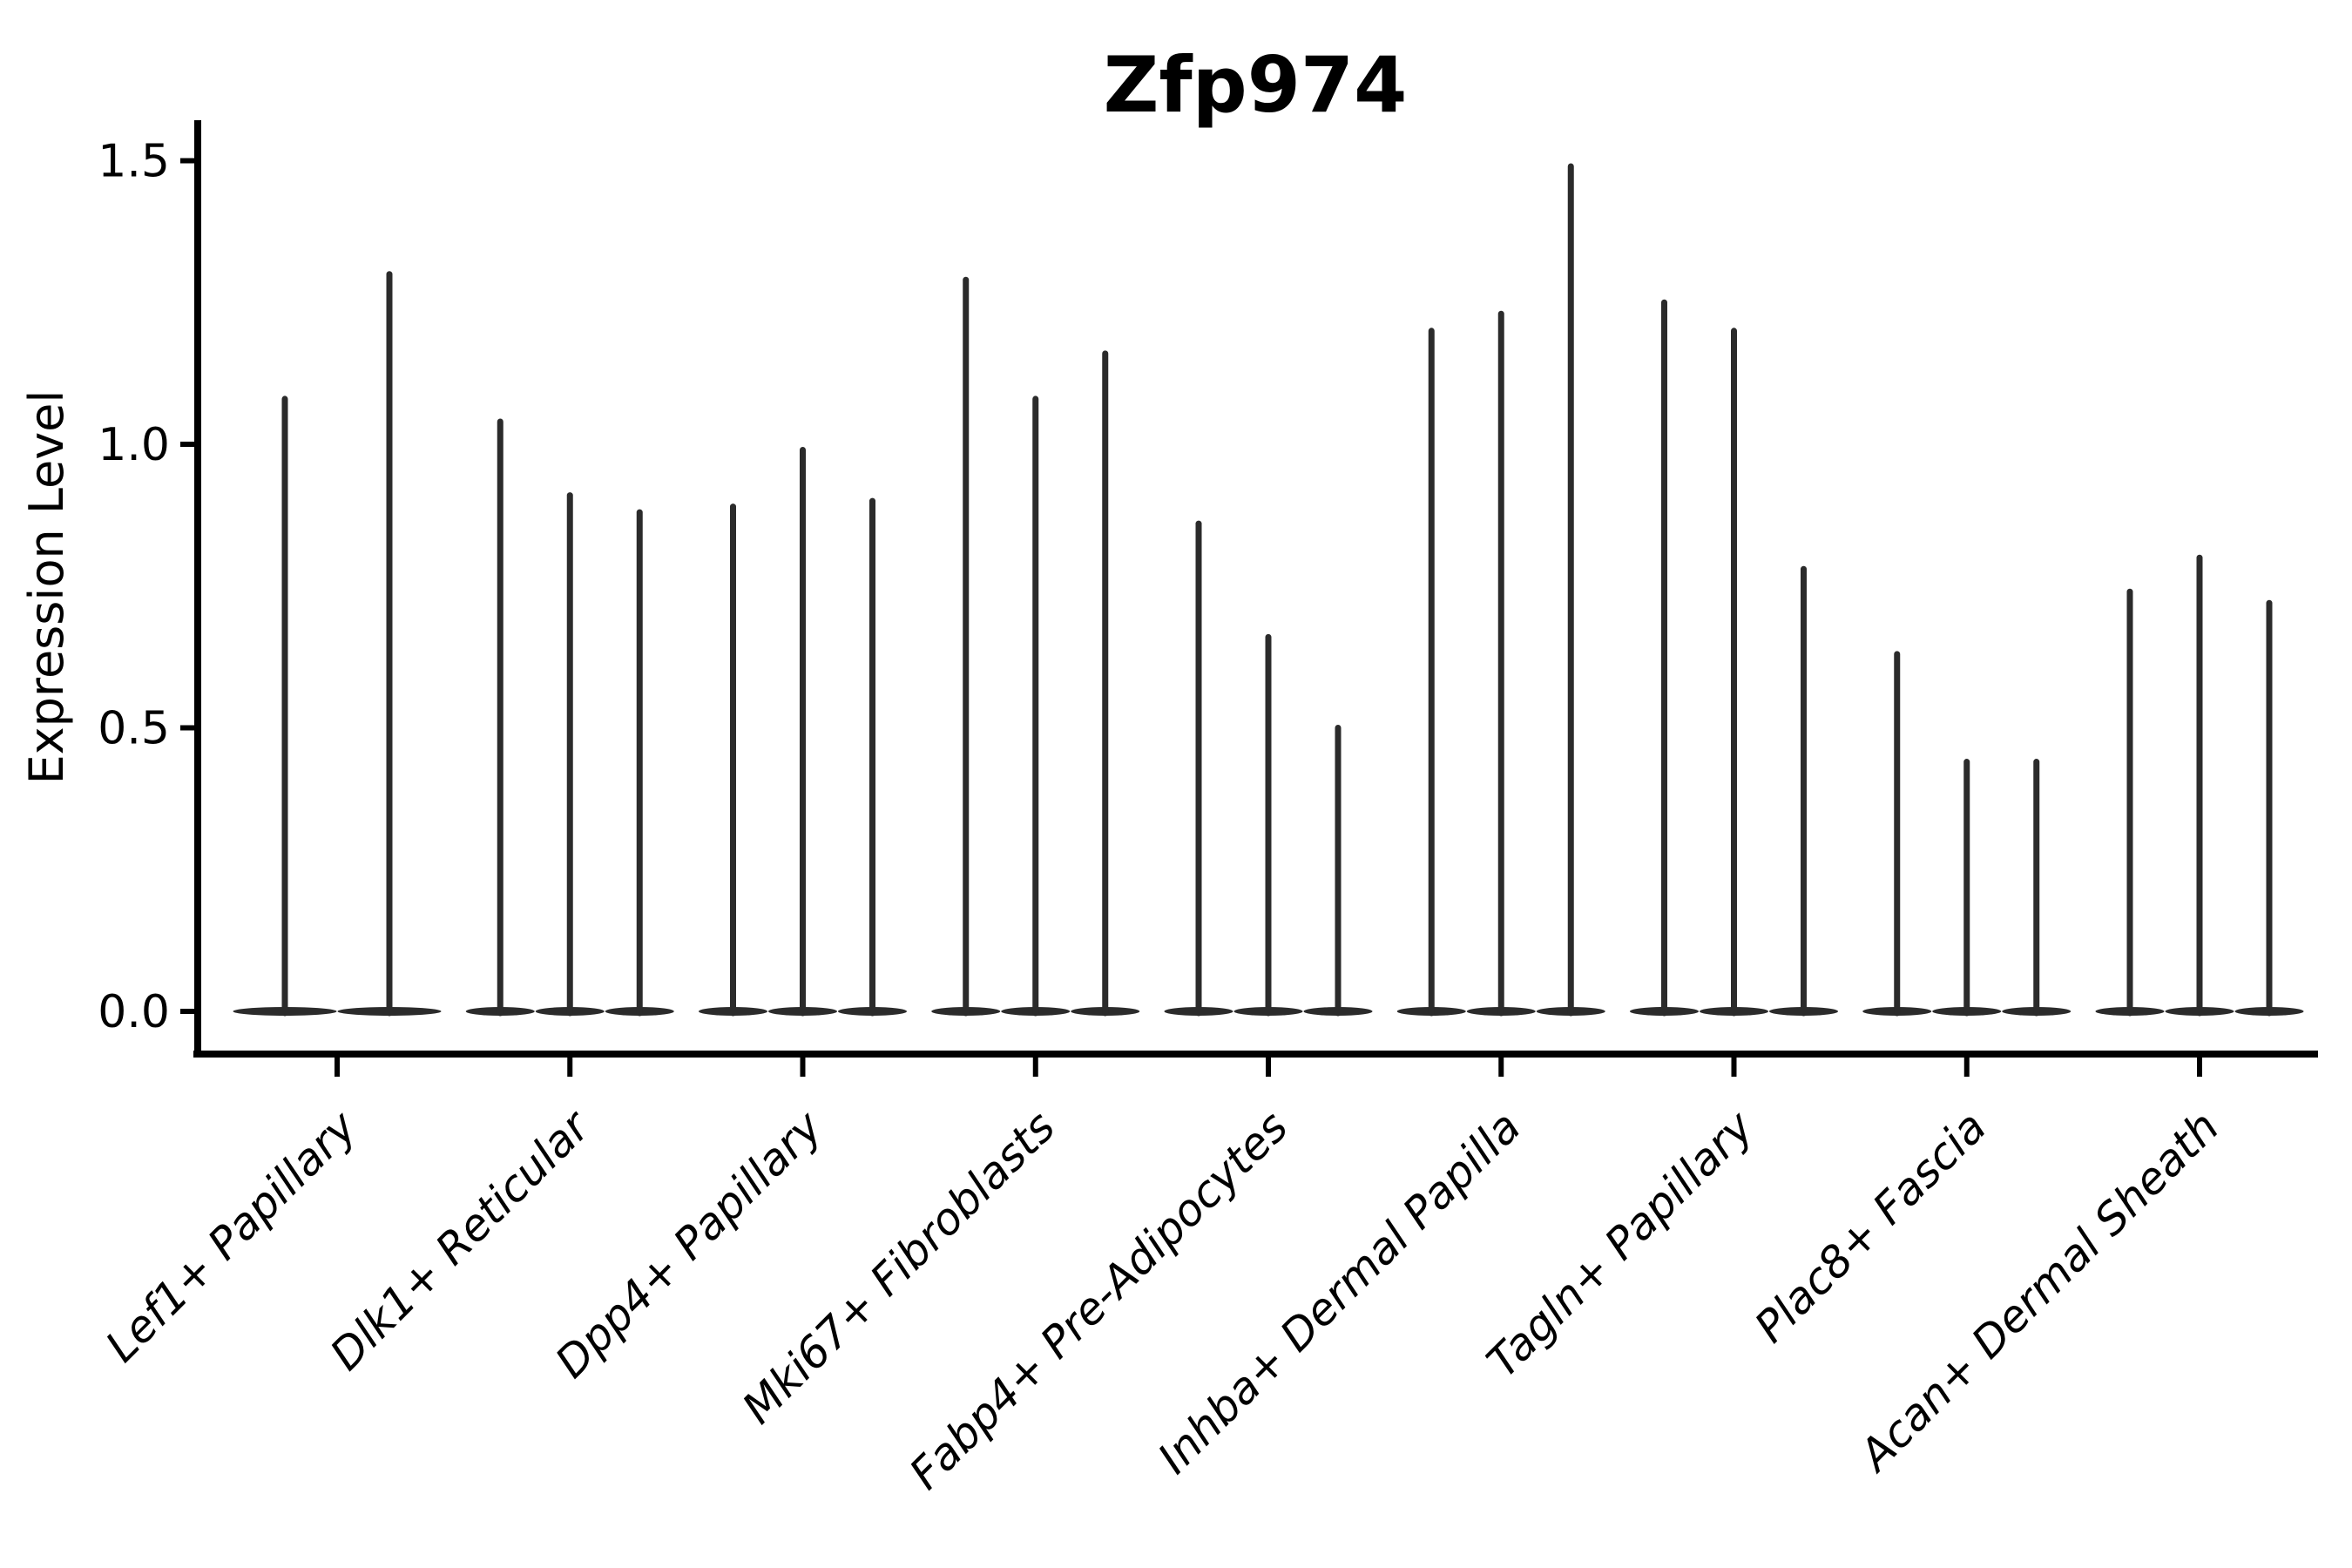  Describe the element at coordinates (1256, 85) in the screenshot. I see `plot-title: Zfp974` at that location.